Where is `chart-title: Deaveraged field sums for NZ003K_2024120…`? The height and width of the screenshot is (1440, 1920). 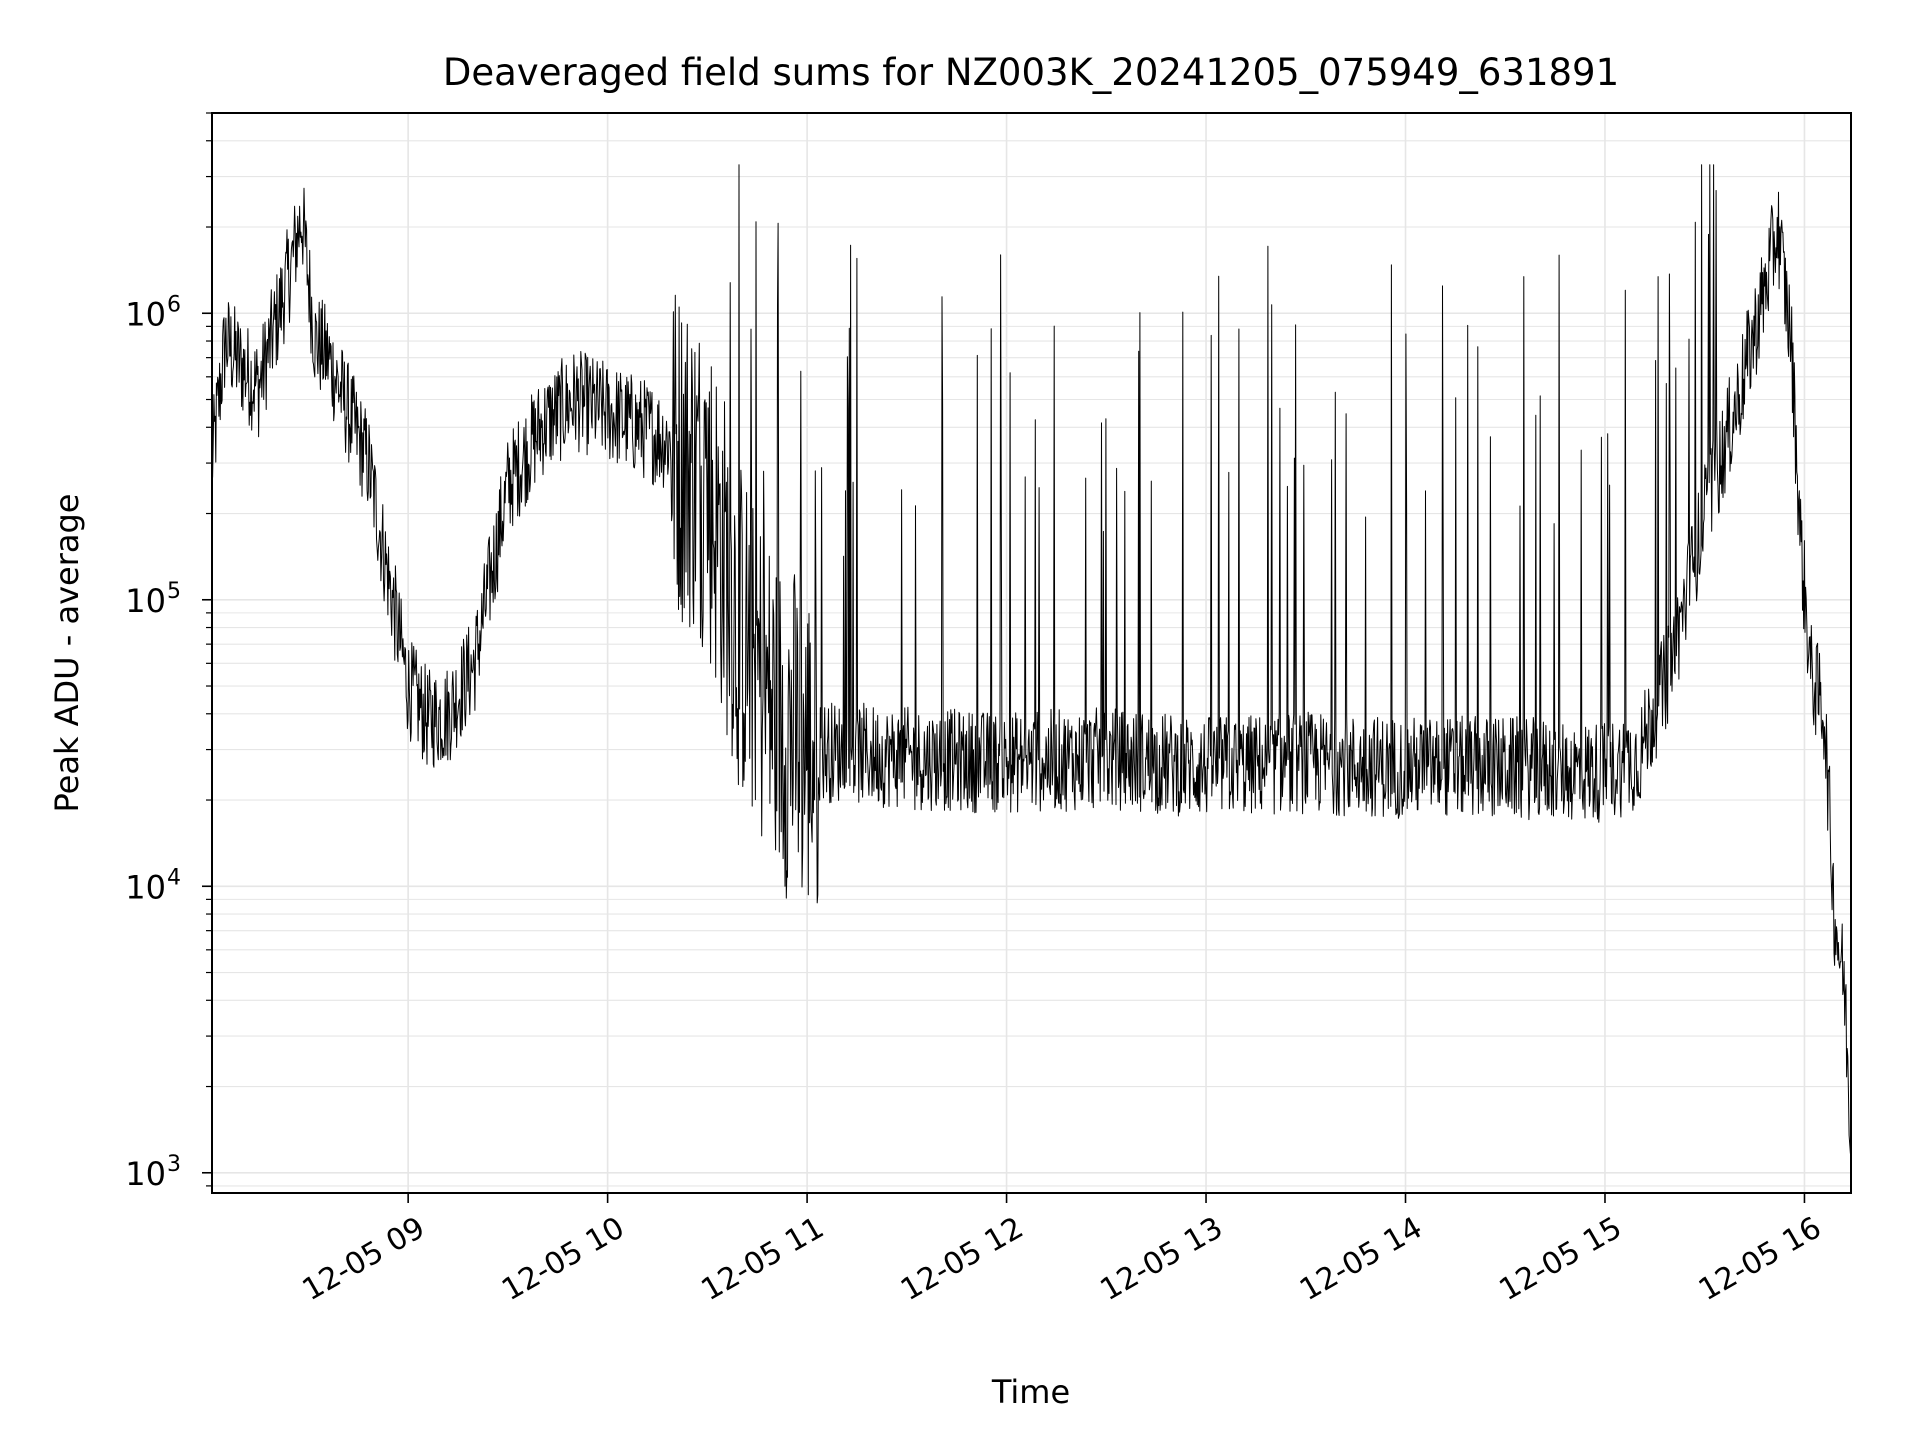
chart-title: Deaveraged field sums for NZ003K_2024120… is located at coordinates (1031, 72).